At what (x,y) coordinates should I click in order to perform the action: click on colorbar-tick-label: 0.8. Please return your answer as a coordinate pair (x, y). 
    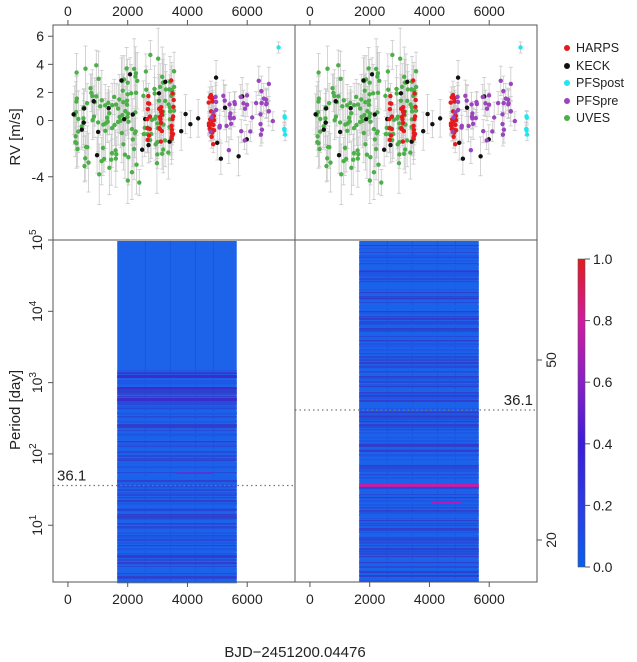
    Looking at the image, I should click on (603, 321).